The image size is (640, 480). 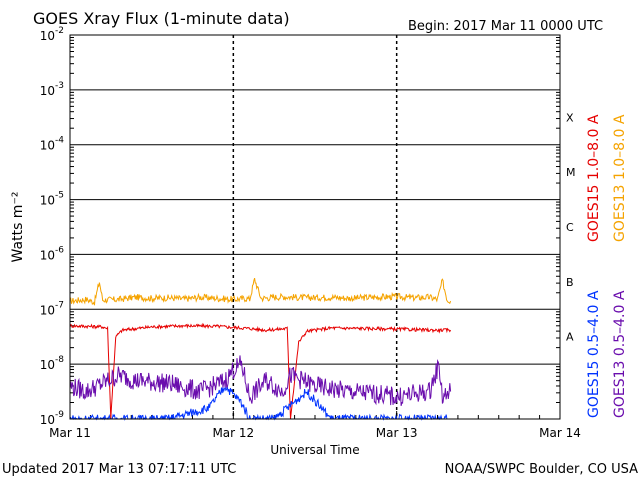 I want to click on y-axis-label: Watts m⁻², so click(x=18, y=227).